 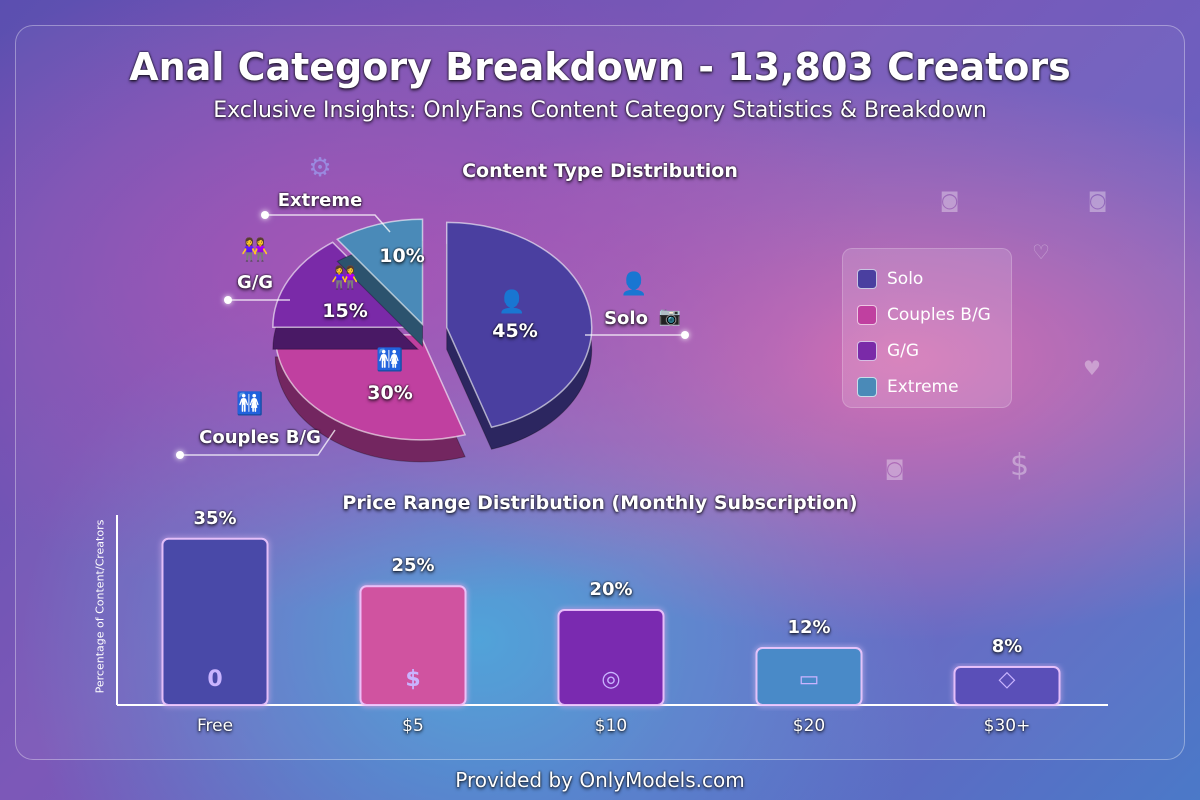 I want to click on gear-bolt-icon: ⚙, so click(x=320, y=168).